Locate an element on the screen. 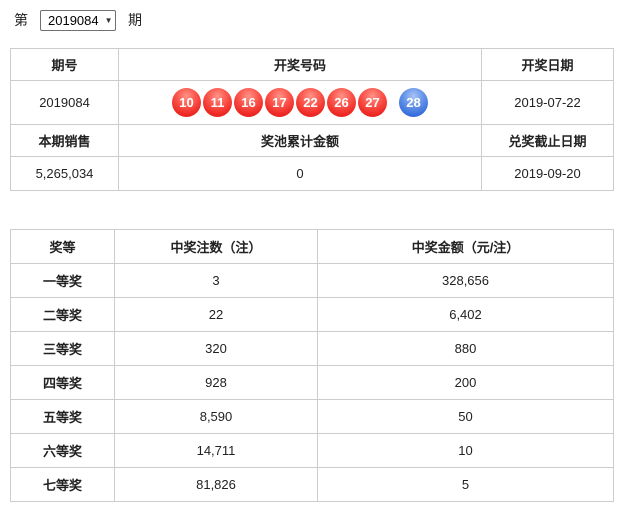 The image size is (623, 505). winner-count: 320 is located at coordinates (216, 348).